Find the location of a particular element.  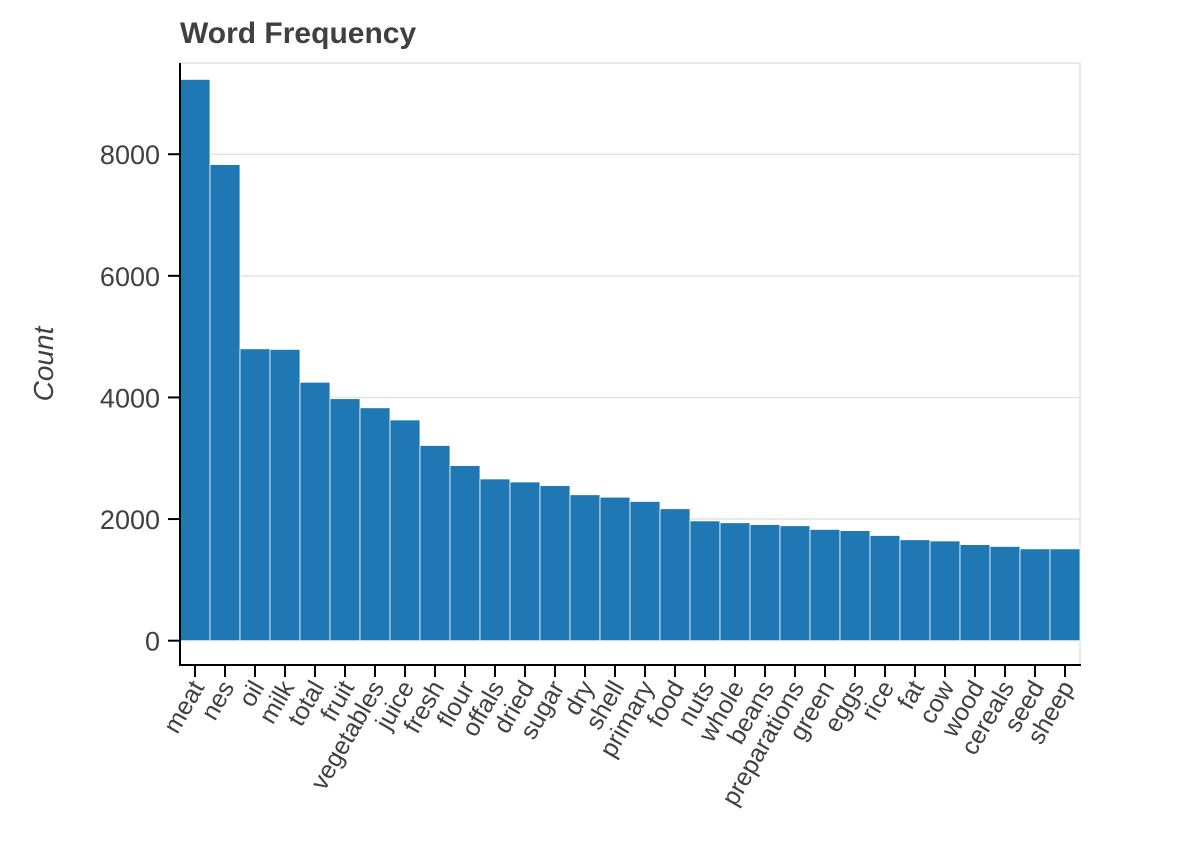

bar-seed is located at coordinates (1035, 595).